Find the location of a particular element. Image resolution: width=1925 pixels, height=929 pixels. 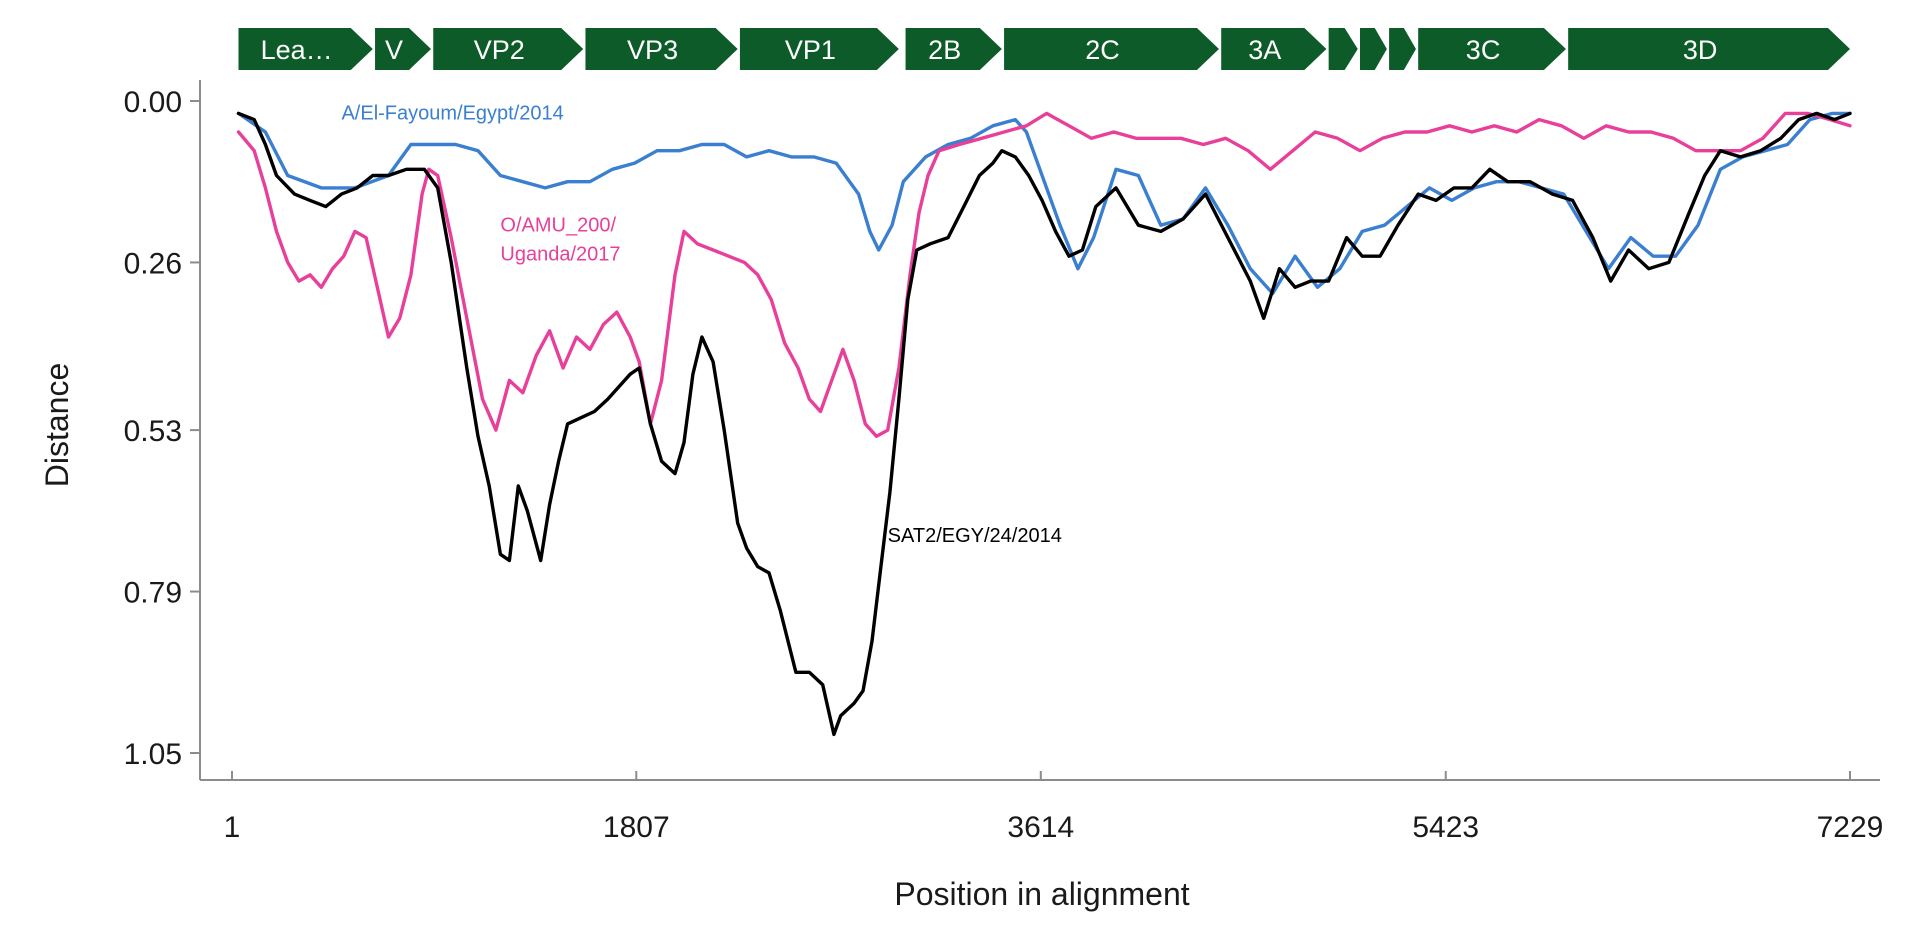

gene-3d-label: 3D is located at coordinates (1700, 50).